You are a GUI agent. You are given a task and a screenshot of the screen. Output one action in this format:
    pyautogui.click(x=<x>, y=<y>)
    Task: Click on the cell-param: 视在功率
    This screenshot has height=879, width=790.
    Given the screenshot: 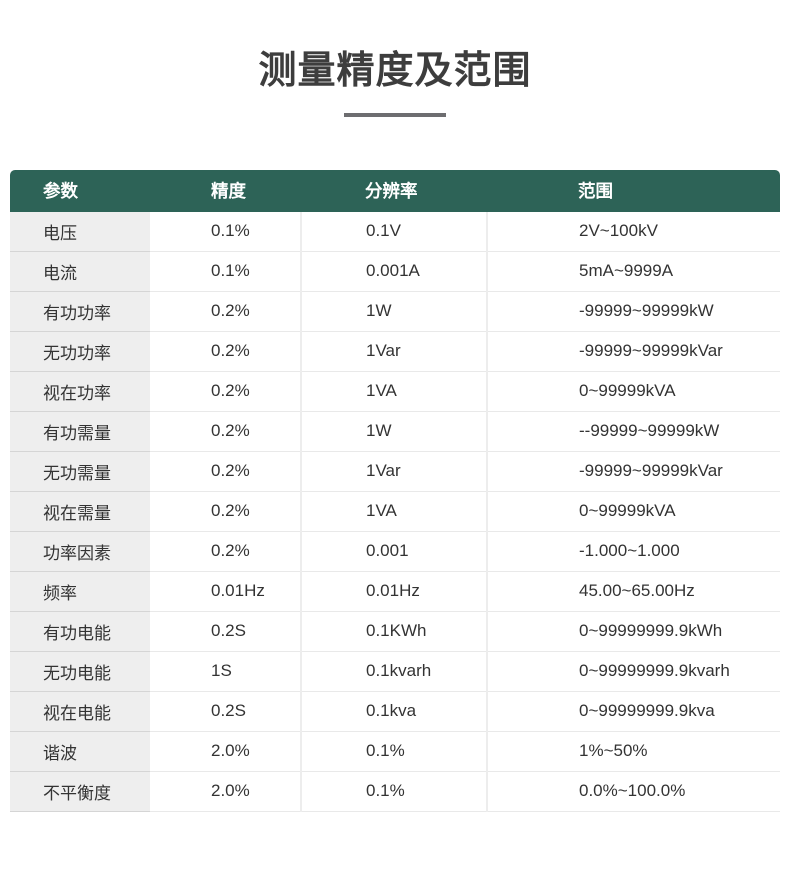 What is the action you would take?
    pyautogui.click(x=80, y=391)
    